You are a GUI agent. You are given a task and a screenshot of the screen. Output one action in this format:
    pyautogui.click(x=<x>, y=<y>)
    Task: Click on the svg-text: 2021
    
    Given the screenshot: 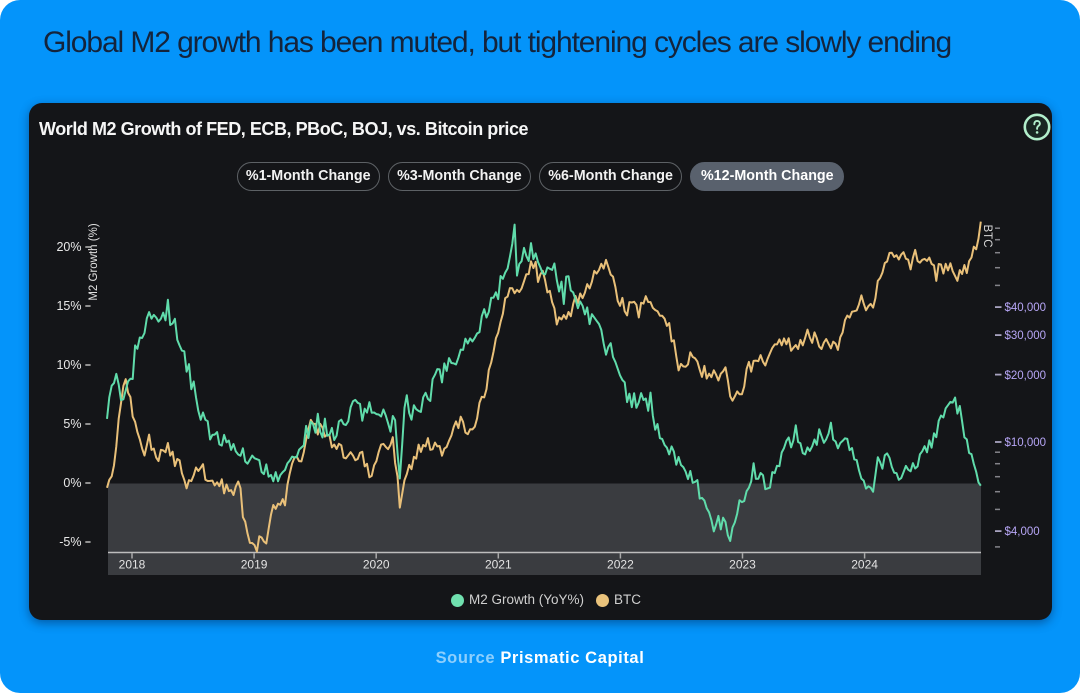 What is the action you would take?
    pyautogui.click(x=498, y=565)
    